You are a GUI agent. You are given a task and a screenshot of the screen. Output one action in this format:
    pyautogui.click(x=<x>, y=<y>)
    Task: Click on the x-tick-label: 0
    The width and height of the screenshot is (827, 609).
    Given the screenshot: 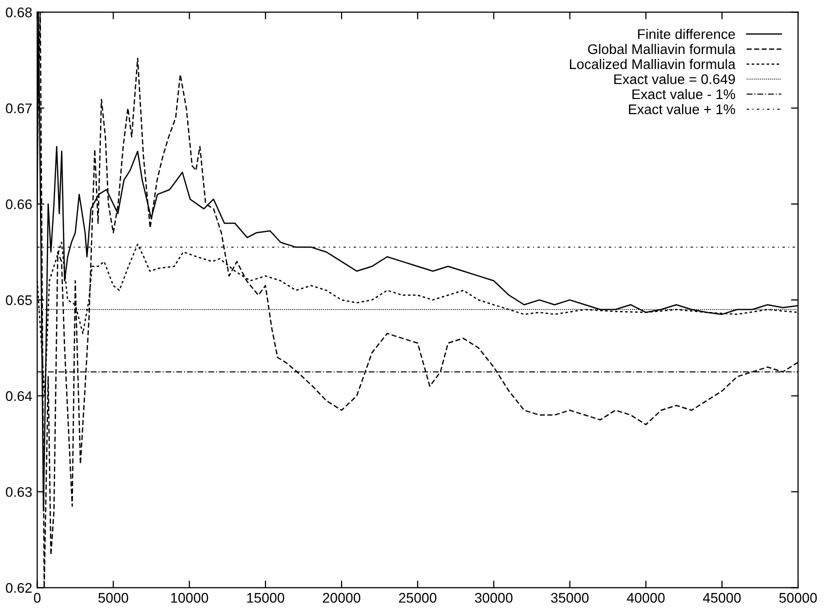 What is the action you would take?
    pyautogui.click(x=37, y=597)
    